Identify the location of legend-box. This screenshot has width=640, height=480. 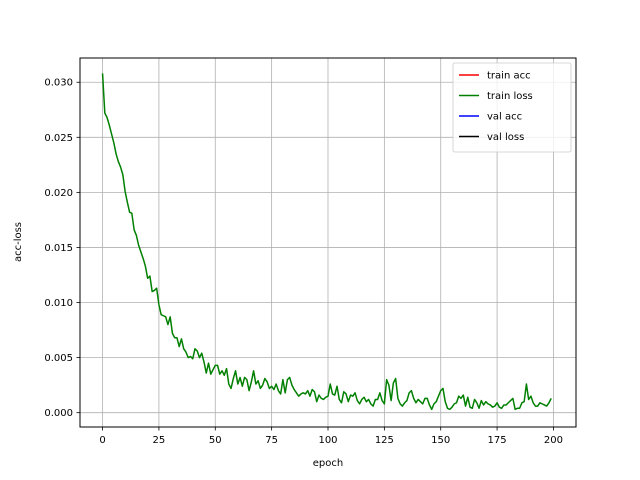
(512, 107).